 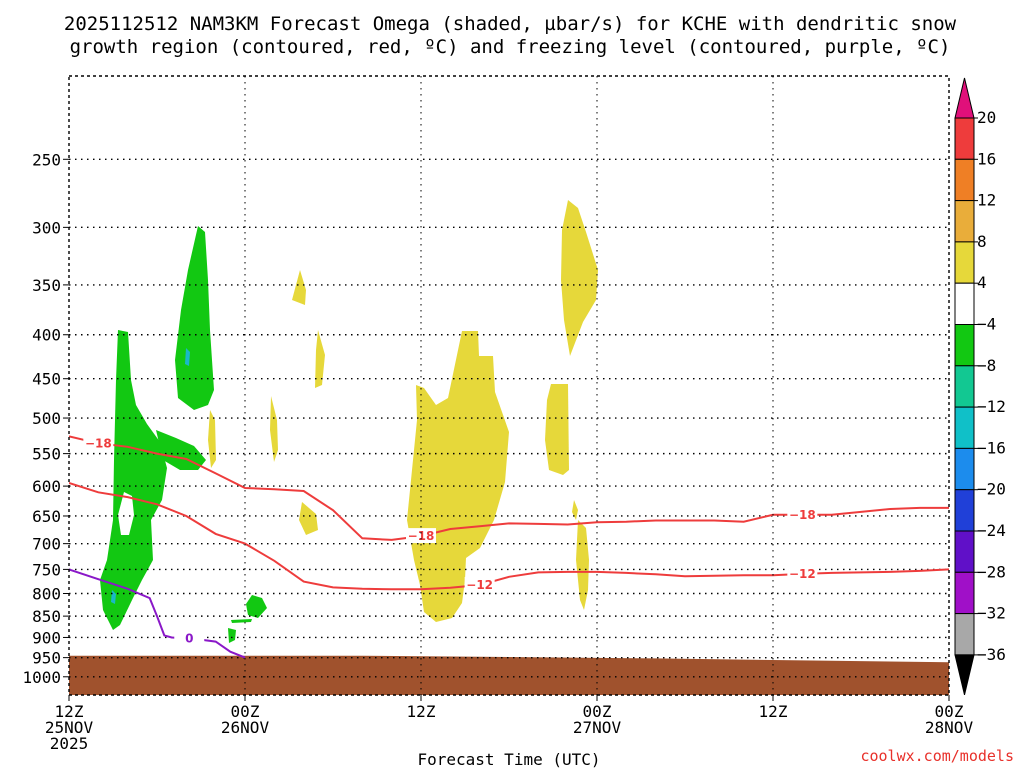 What do you see at coordinates (274, 429) in the screenshot?
I see `omega-sinking-small3` at bounding box center [274, 429].